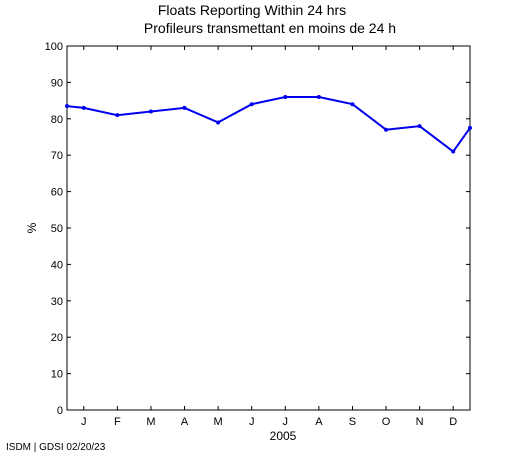  Describe the element at coordinates (270, 28) in the screenshot. I see `chart-subtitle: Profileurs transmettant en moins de 24 h` at that location.